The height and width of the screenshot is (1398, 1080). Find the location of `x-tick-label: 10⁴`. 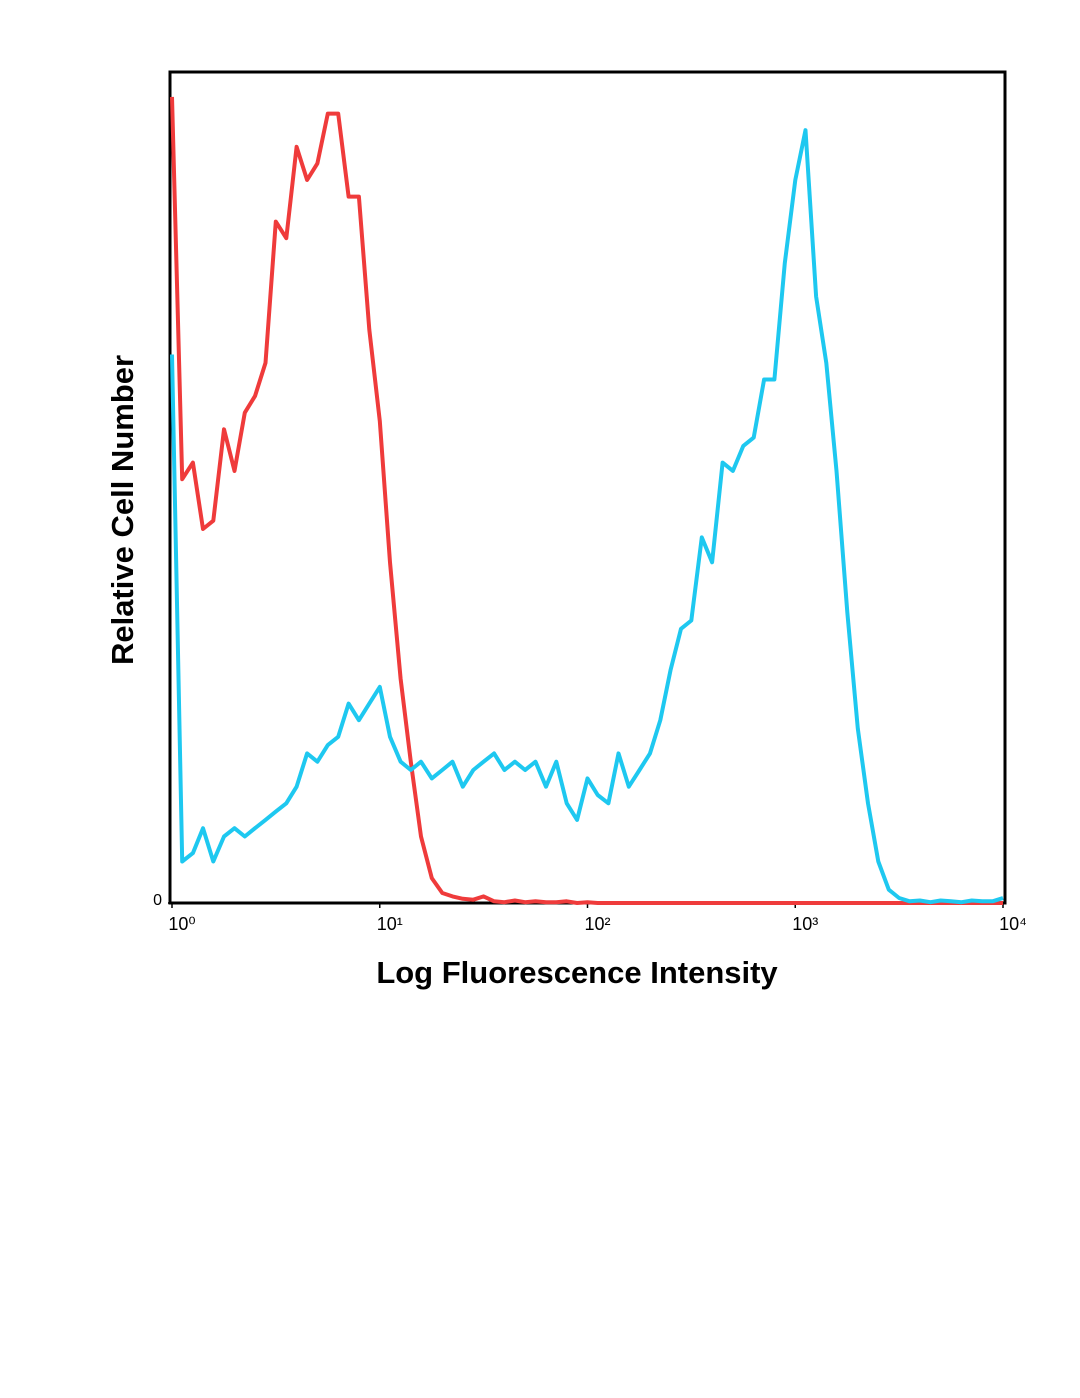

x-tick-label: 10⁴ is located at coordinates (1013, 924).